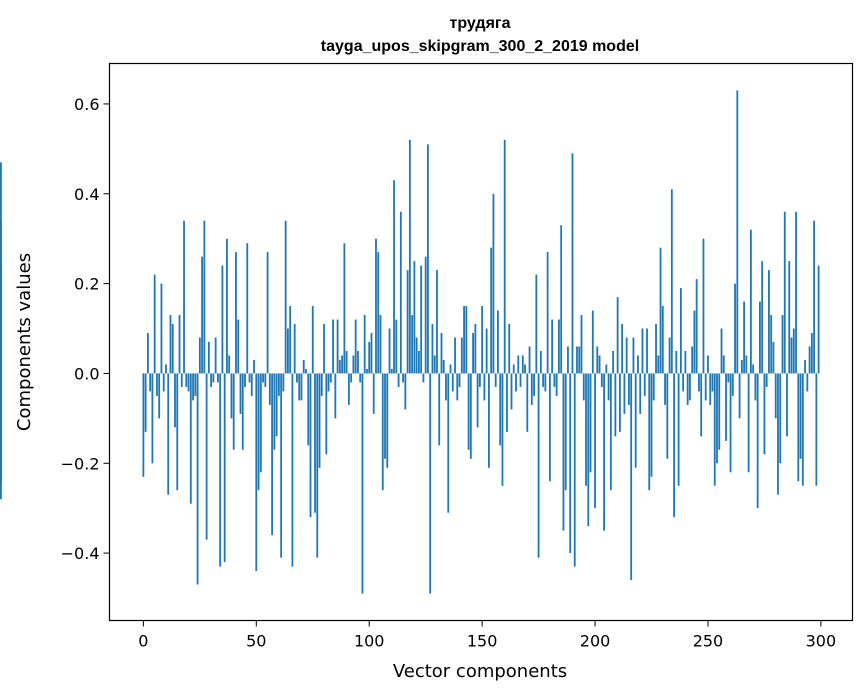  Describe the element at coordinates (480, 23) in the screenshot. I see `chart-title: трудяга` at that location.